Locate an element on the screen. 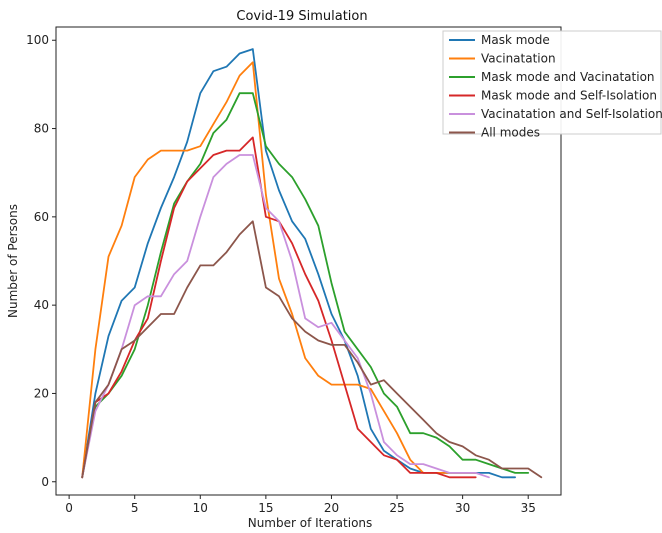 This screenshot has height=533, width=662. x-axis-label: Number of Iterations is located at coordinates (310, 523).